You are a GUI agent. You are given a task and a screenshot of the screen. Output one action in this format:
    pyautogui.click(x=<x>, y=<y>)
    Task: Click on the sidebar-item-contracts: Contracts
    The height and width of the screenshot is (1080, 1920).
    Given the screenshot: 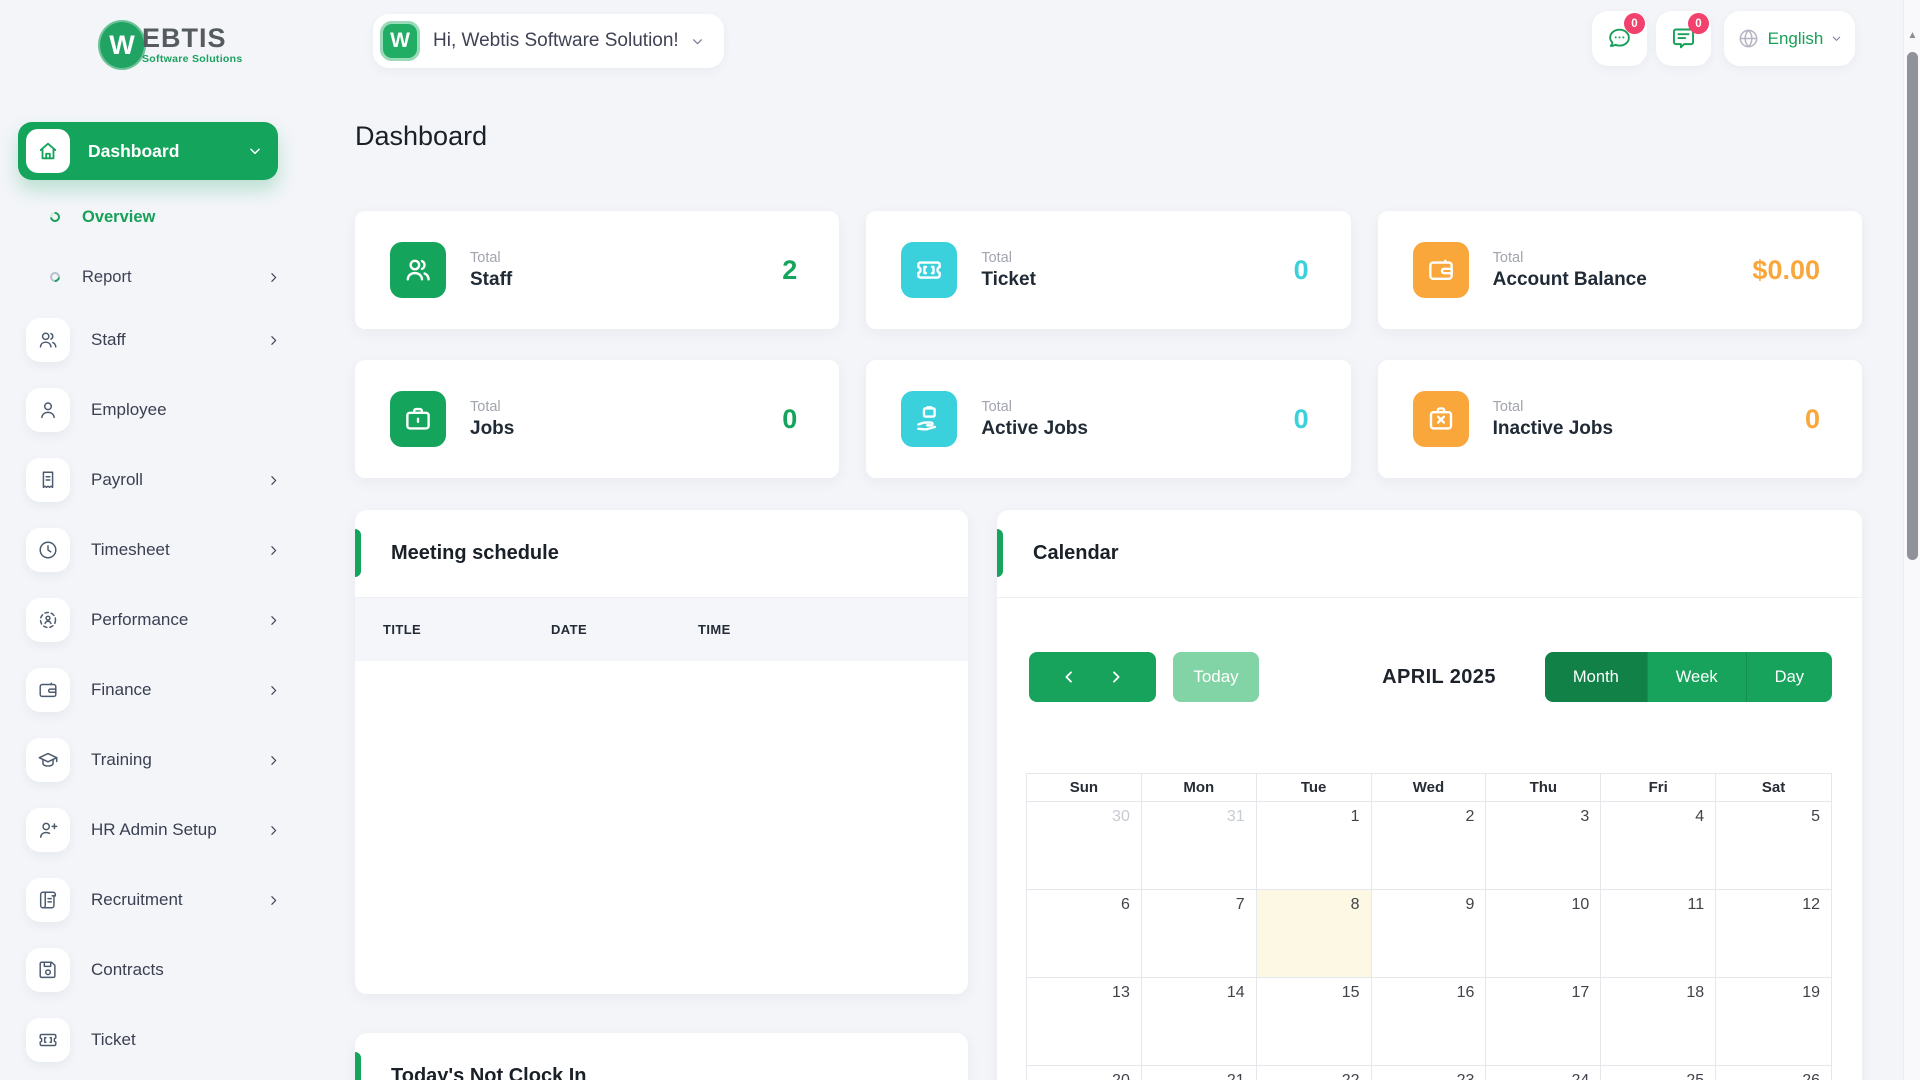 What is the action you would take?
    pyautogui.click(x=150, y=970)
    